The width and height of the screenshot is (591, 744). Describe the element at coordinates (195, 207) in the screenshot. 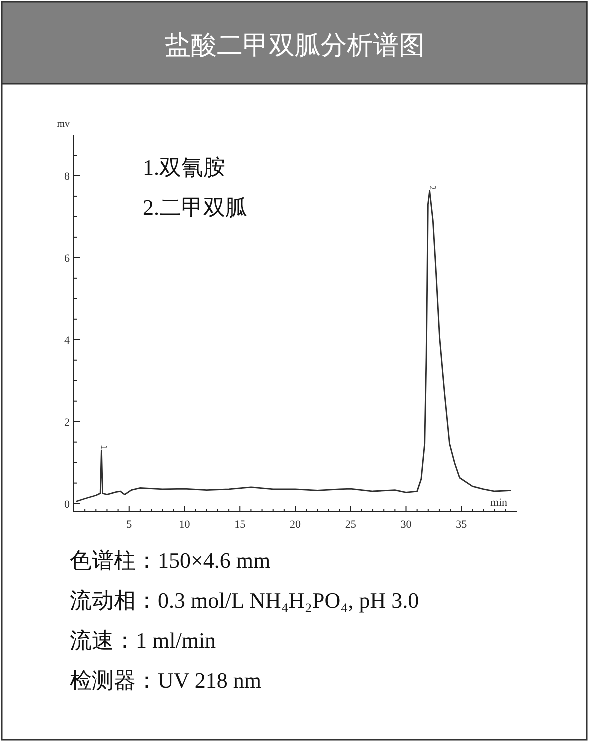

I see `annotation: 2.二甲双胍` at that location.